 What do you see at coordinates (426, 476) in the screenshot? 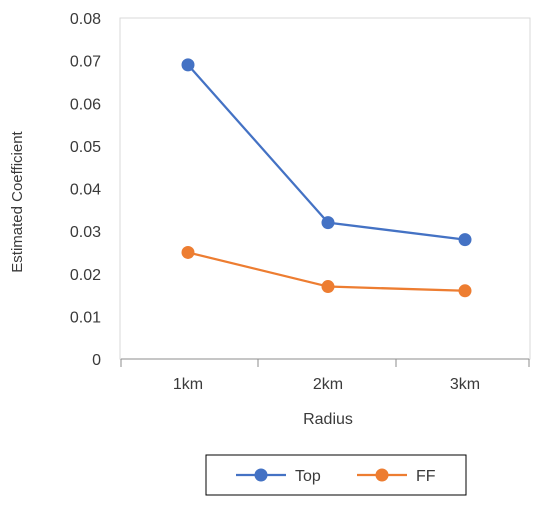
I see `legend-label-ff: FF` at bounding box center [426, 476].